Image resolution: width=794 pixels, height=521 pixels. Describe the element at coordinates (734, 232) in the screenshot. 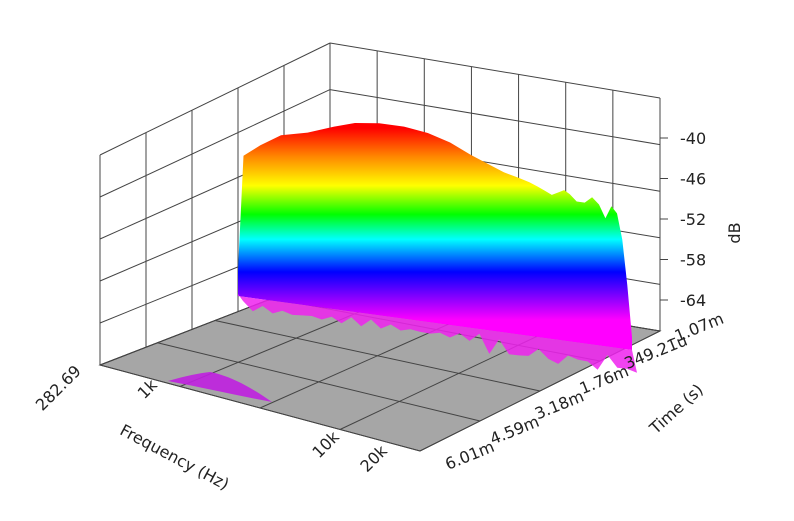

I see `z-axis-title: dB` at that location.